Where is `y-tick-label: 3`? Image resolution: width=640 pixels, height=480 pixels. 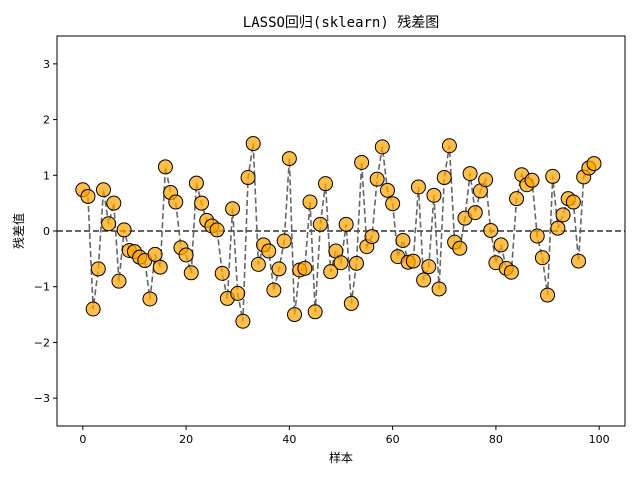
y-tick-label: 3 is located at coordinates (46, 64).